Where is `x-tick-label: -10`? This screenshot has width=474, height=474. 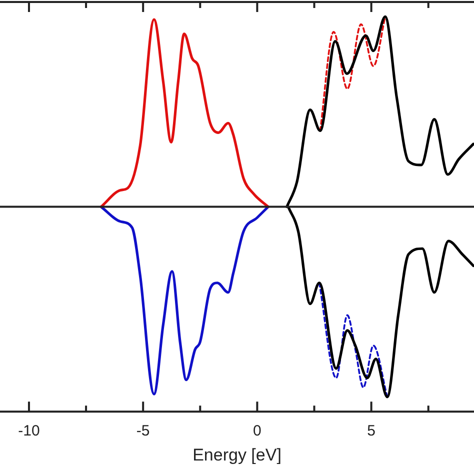
x-tick-label: -10 is located at coordinates (29, 431).